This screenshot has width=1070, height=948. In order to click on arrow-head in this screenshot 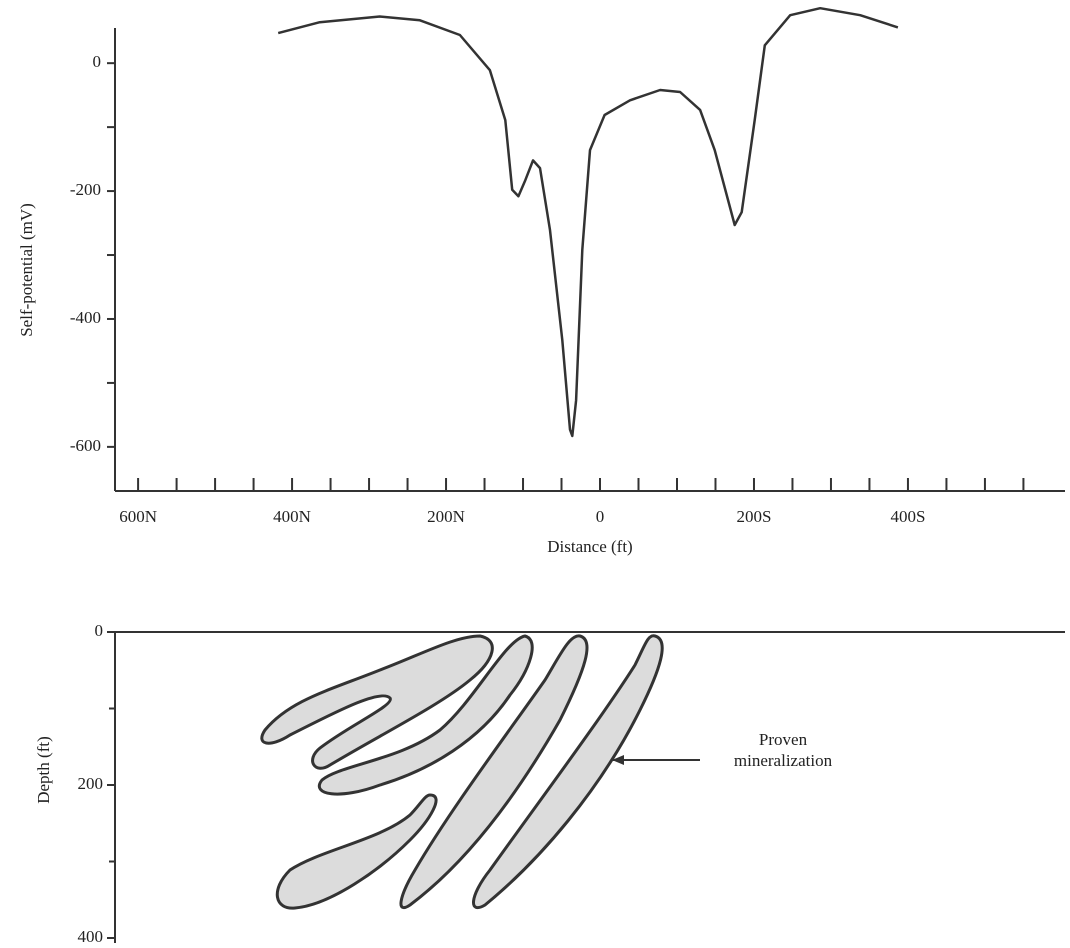, I will do `click(618, 760)`.